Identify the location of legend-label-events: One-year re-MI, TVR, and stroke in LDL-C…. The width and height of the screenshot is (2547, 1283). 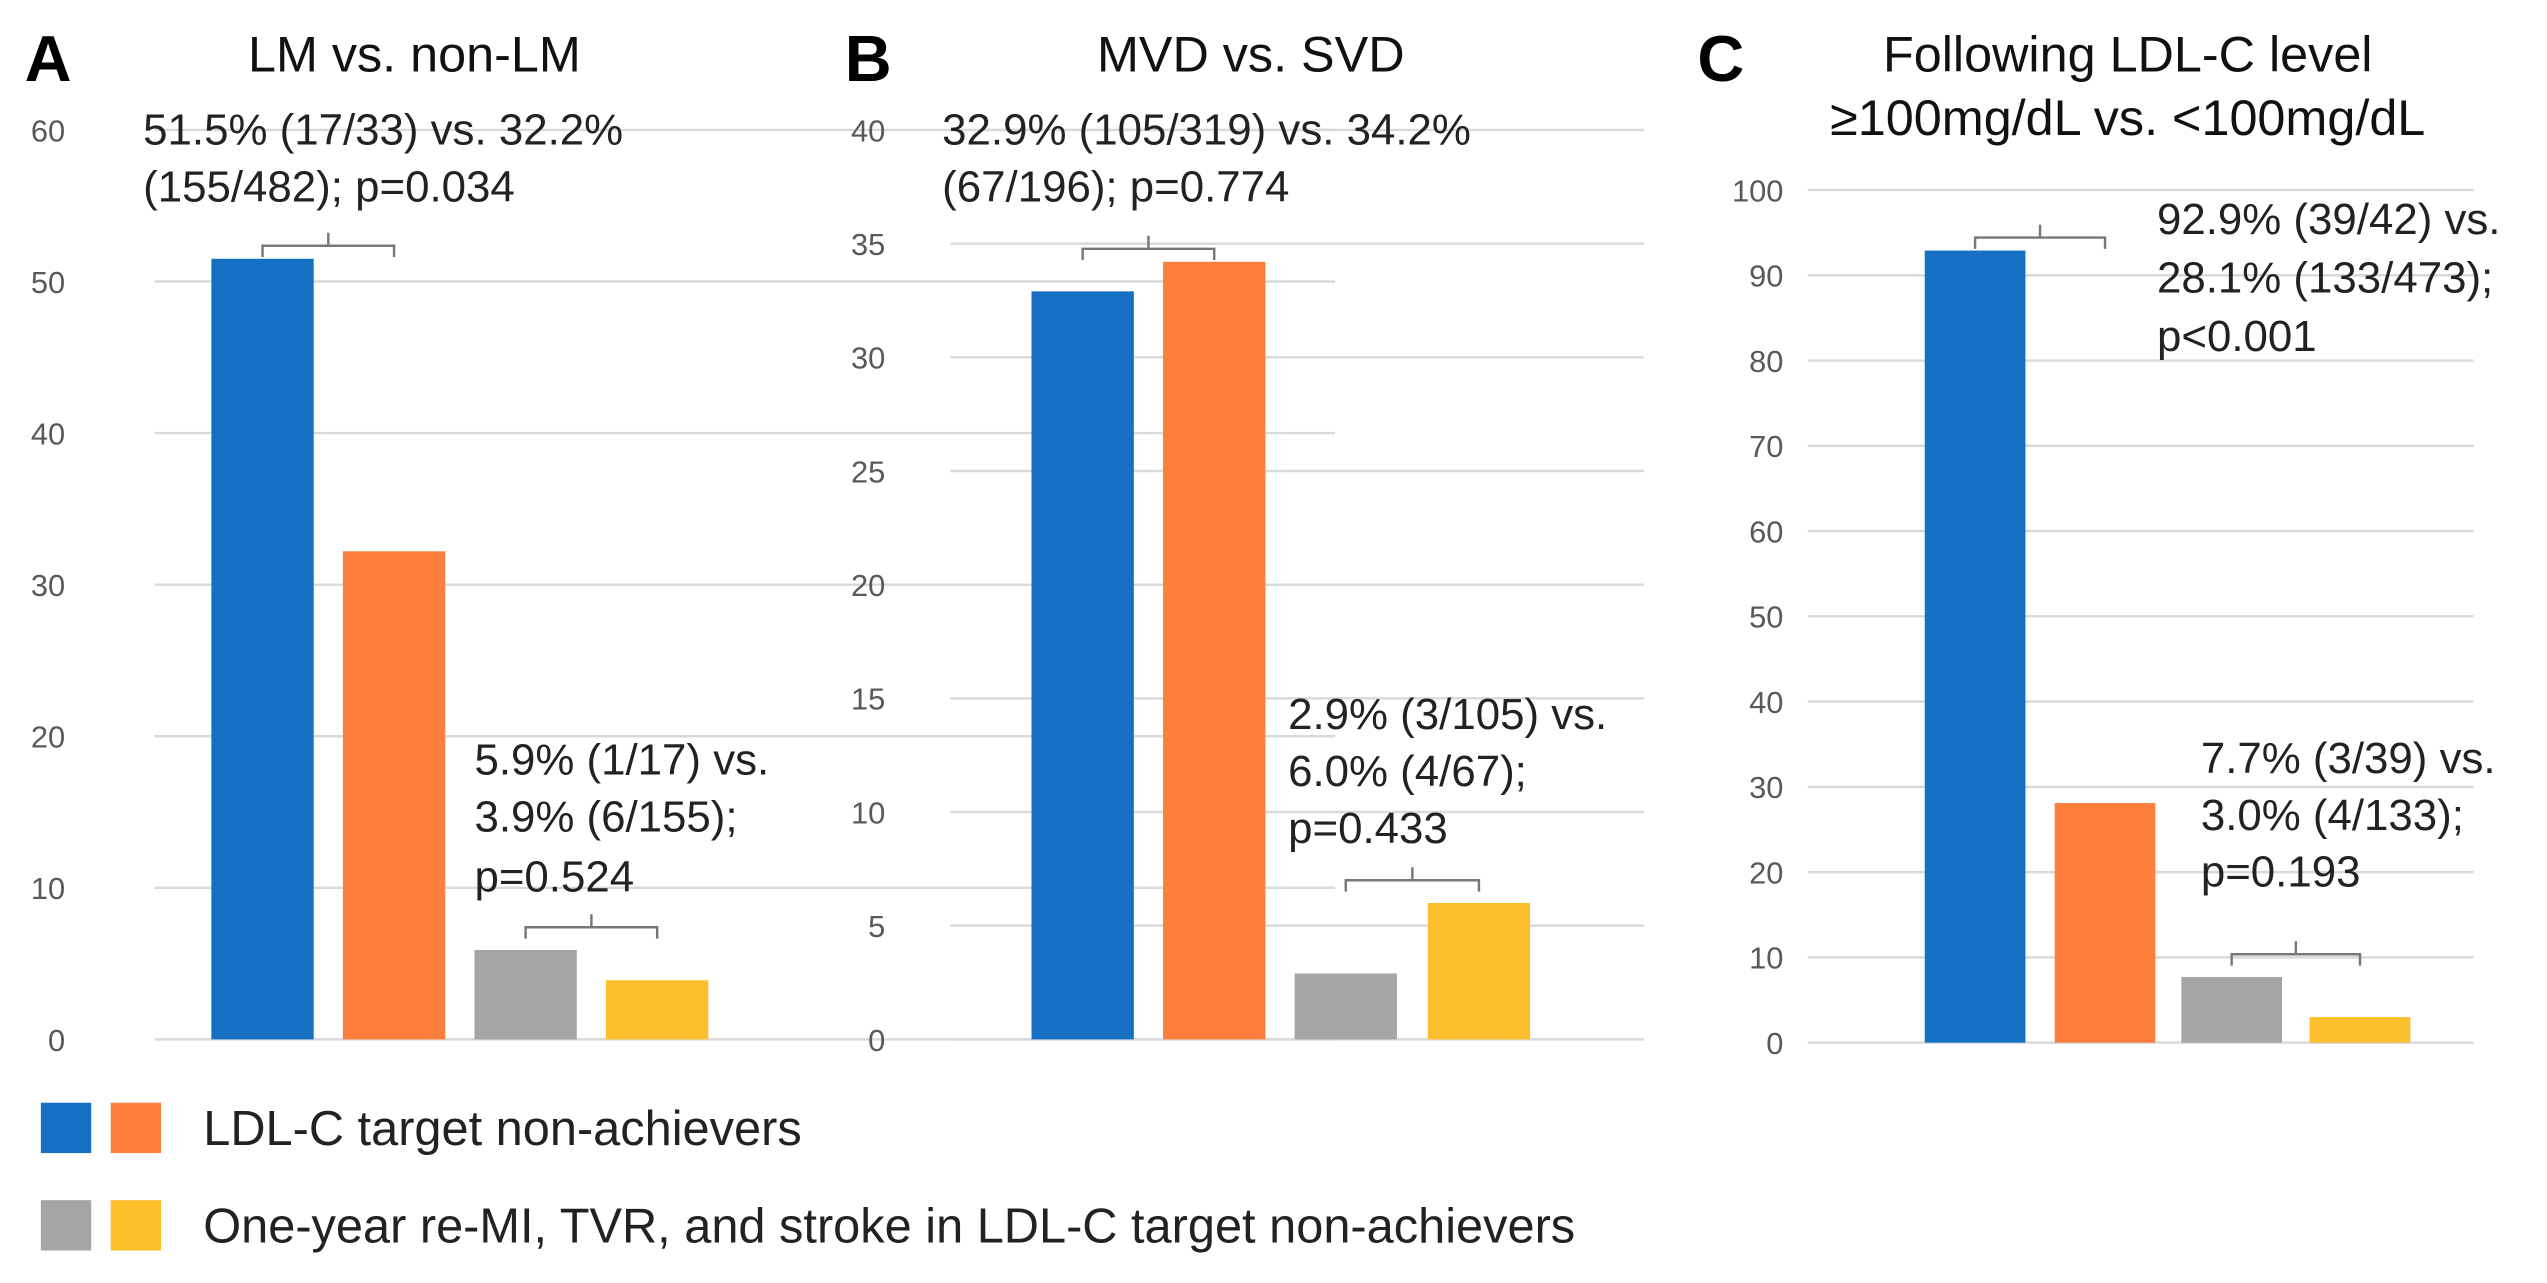
(889, 1226).